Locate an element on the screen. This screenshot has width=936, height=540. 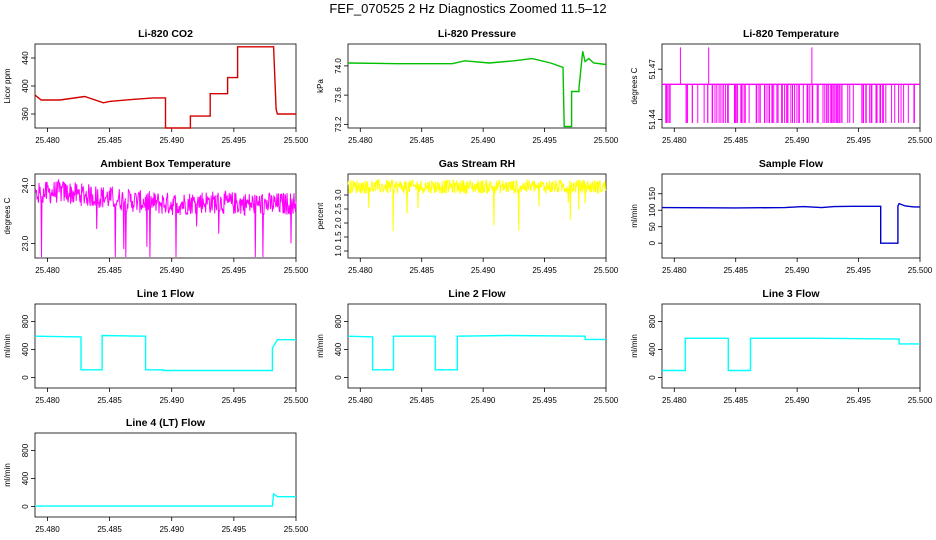
gas-stream-rh-plot-frame is located at coordinates (477, 216).